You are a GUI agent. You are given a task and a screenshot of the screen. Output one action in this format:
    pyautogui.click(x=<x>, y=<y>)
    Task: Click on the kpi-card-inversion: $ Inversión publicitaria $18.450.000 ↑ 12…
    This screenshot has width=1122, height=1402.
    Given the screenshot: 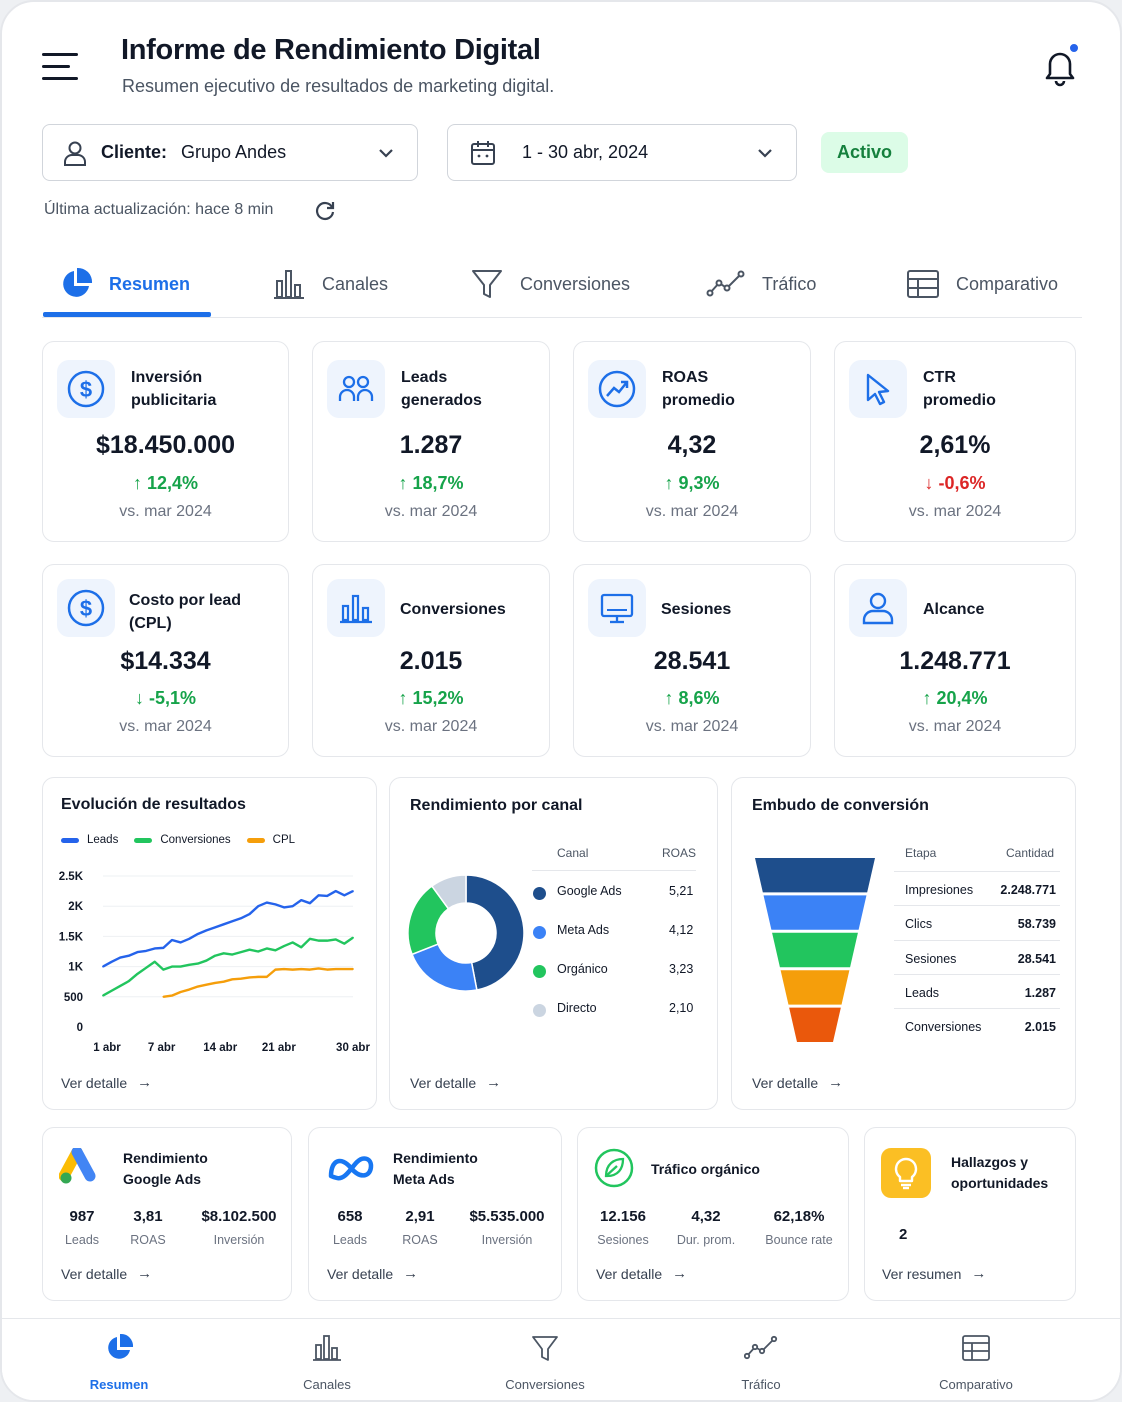 What is the action you would take?
    pyautogui.click(x=165, y=441)
    